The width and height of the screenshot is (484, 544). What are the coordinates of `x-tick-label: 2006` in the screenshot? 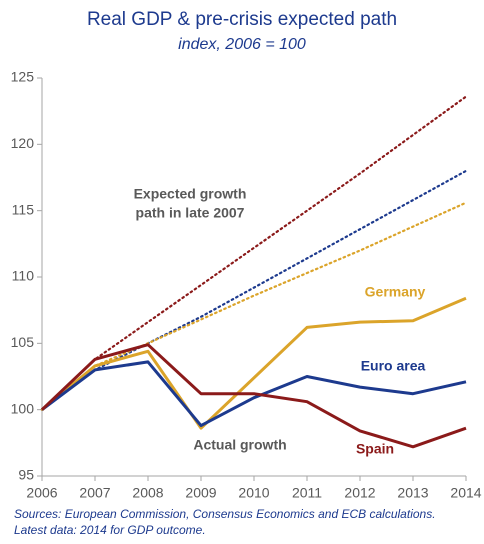 It's located at (41, 493).